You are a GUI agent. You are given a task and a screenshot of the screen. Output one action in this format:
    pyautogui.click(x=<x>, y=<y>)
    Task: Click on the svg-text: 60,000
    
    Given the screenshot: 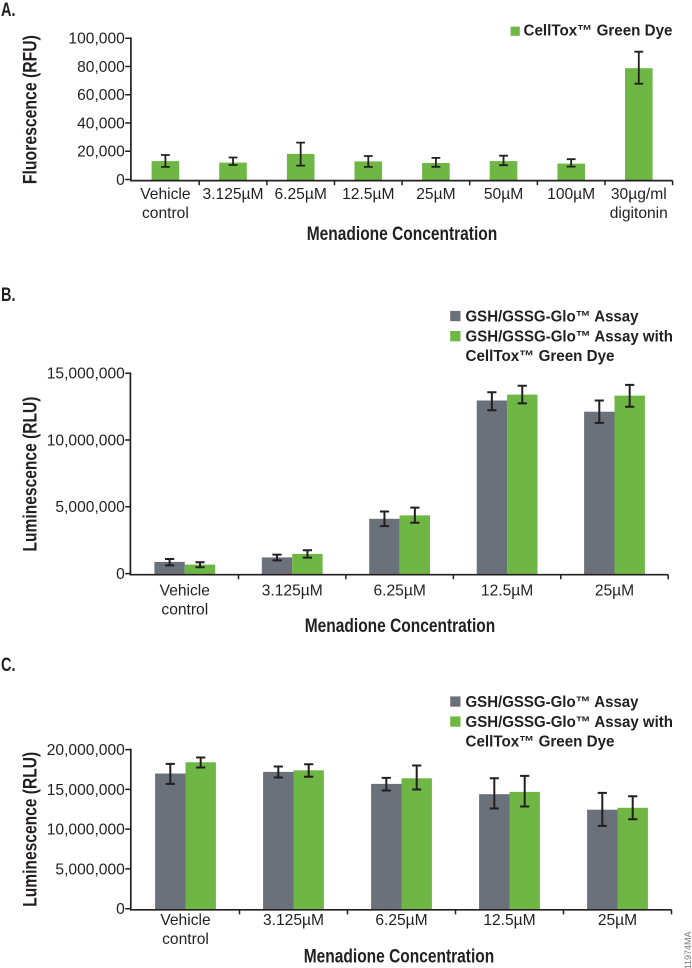 What is the action you would take?
    pyautogui.click(x=101, y=95)
    